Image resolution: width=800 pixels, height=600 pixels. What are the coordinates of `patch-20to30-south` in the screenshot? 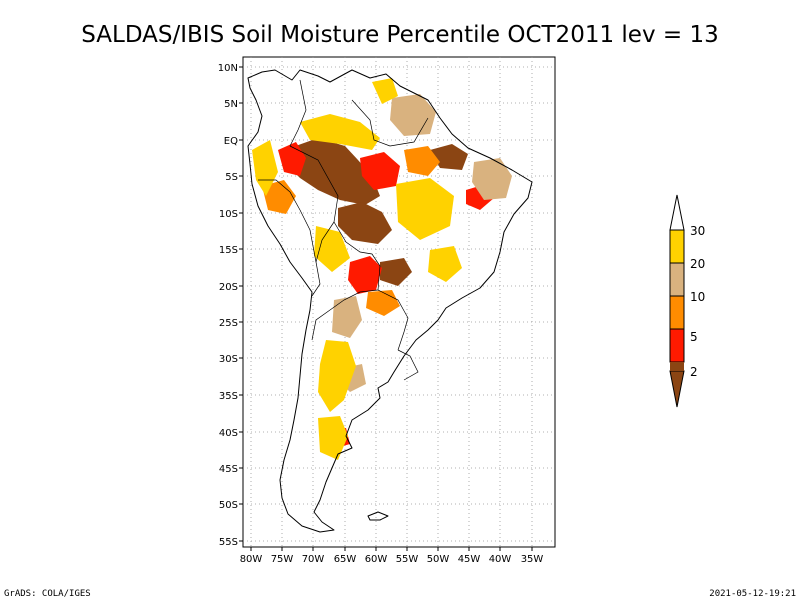 It's located at (332, 249).